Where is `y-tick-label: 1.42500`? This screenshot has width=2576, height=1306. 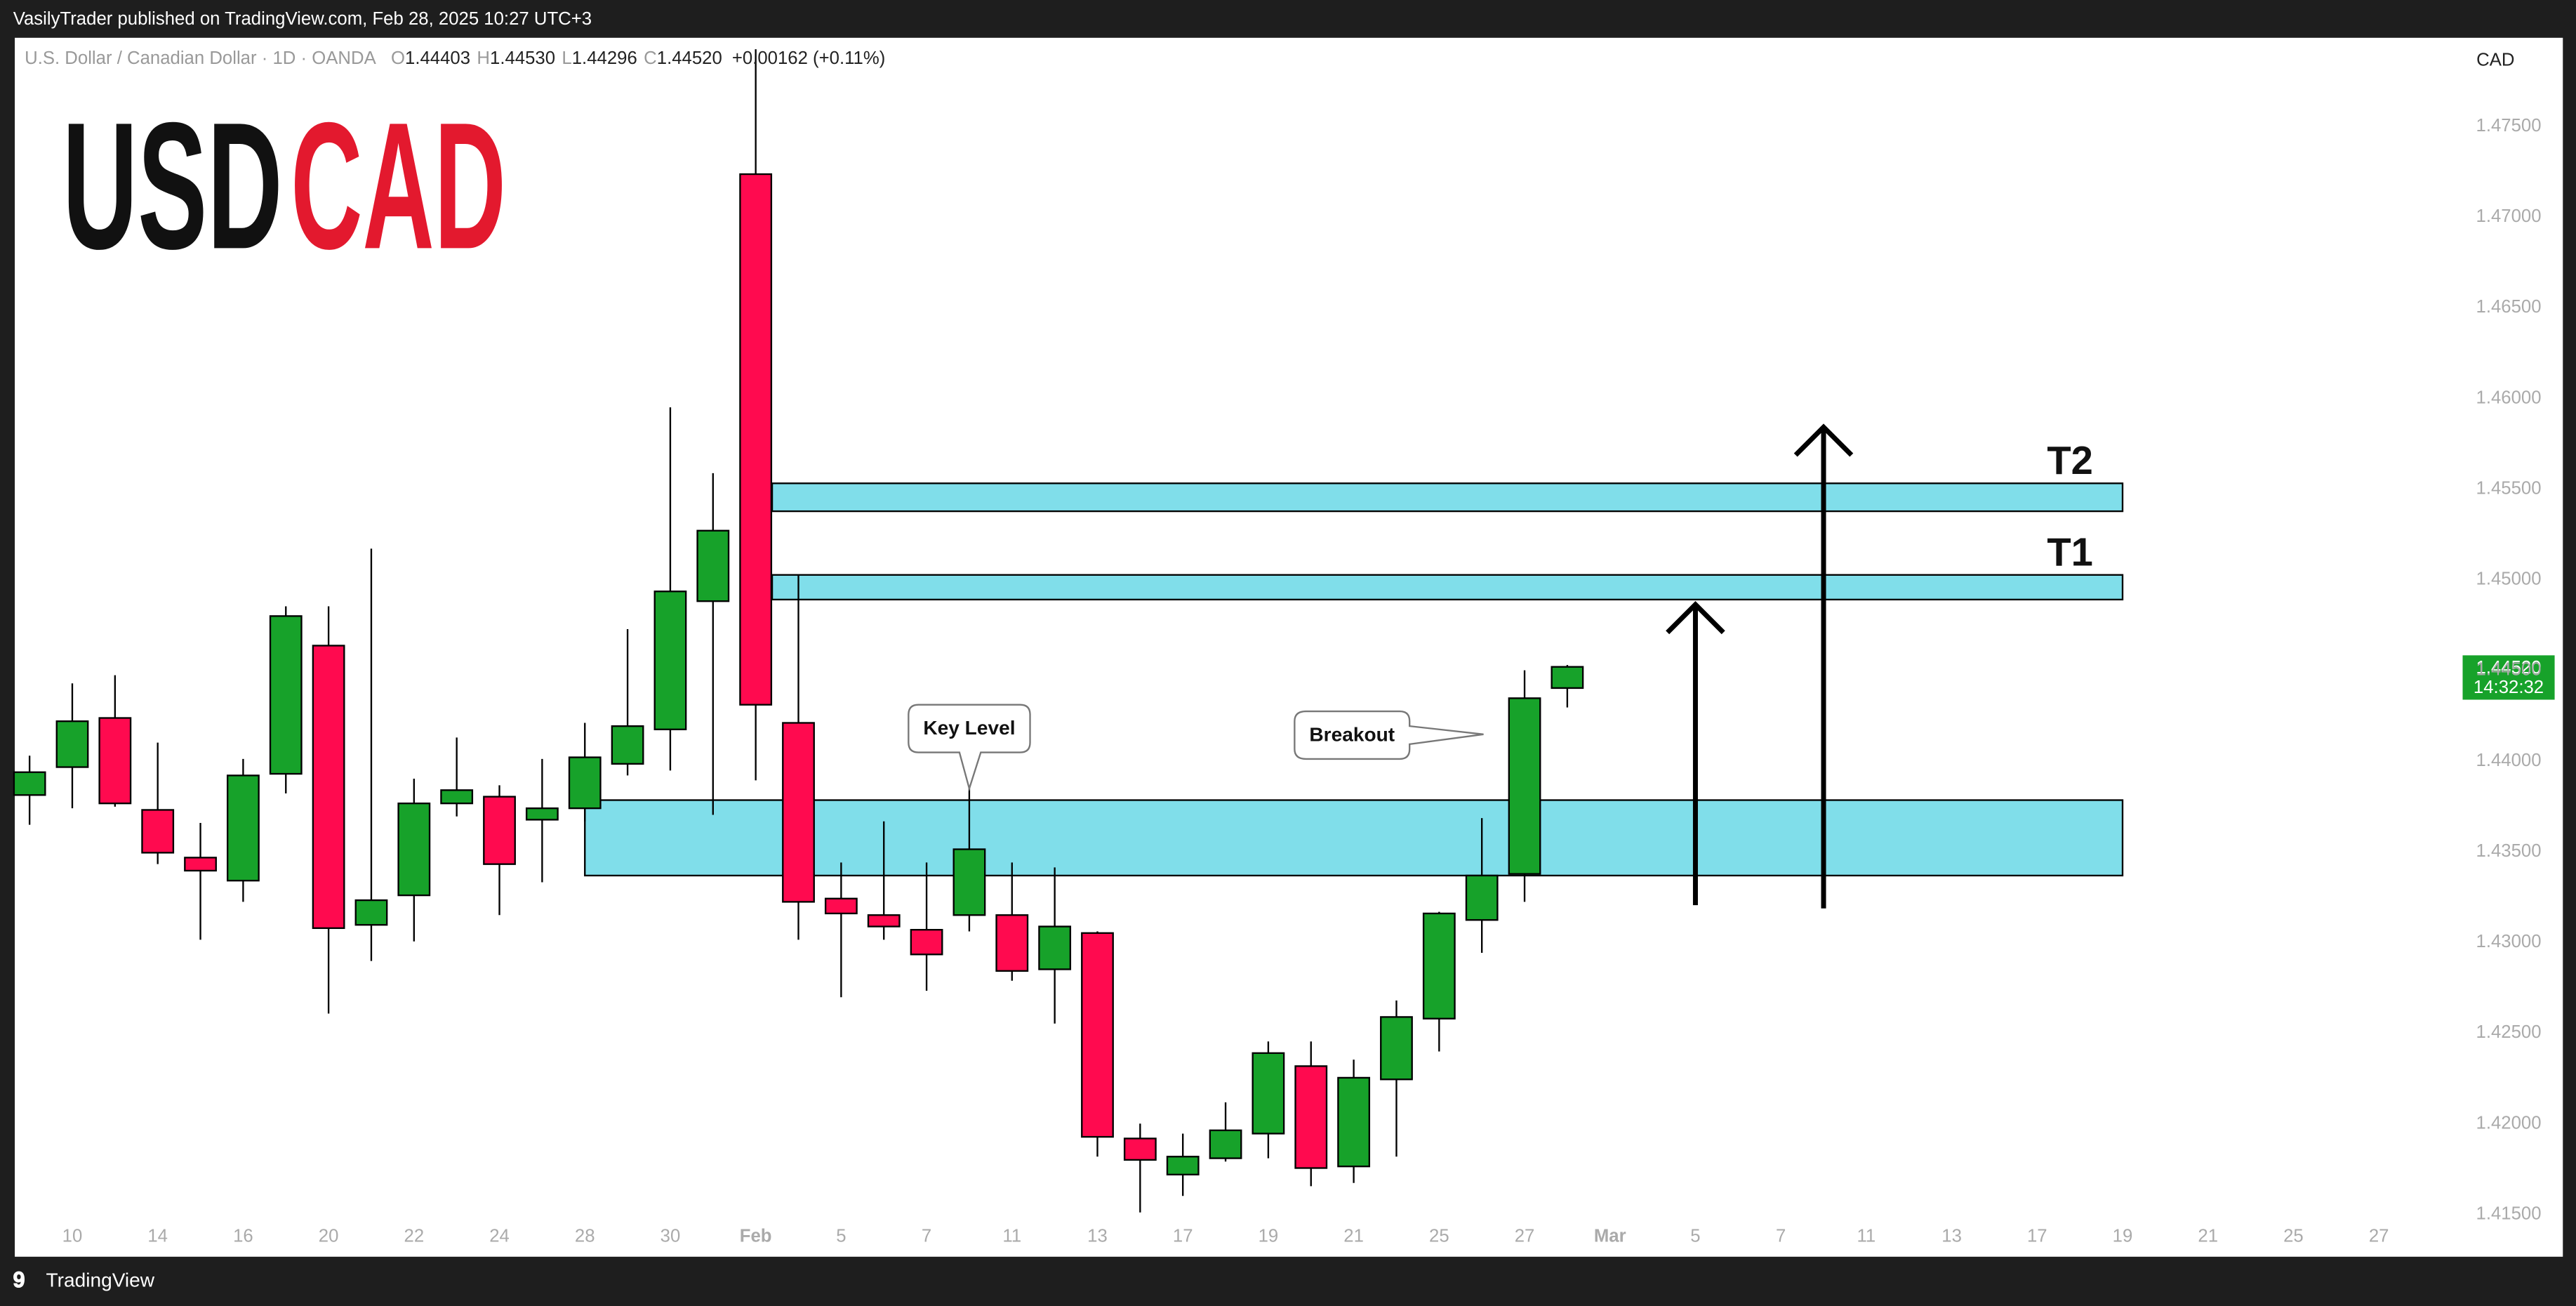
y-tick-label: 1.42500 is located at coordinates (2509, 1032).